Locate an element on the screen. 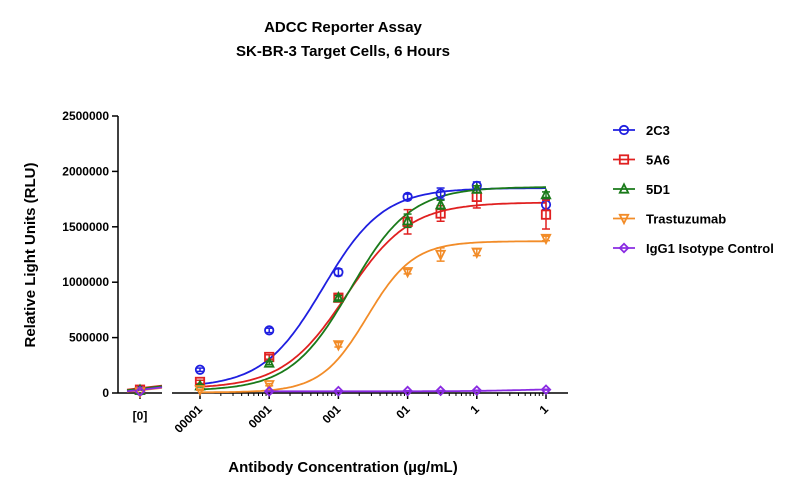 The width and height of the screenshot is (811, 494). y-tick-label: 500000 is located at coordinates (89, 338).